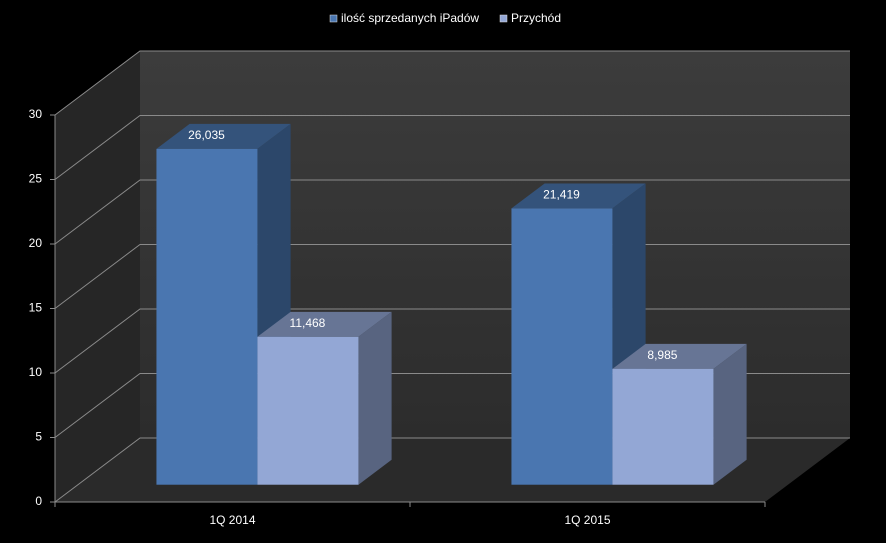 This screenshot has width=886, height=543. What do you see at coordinates (36, 114) in the screenshot?
I see `y-tick-label: 30` at bounding box center [36, 114].